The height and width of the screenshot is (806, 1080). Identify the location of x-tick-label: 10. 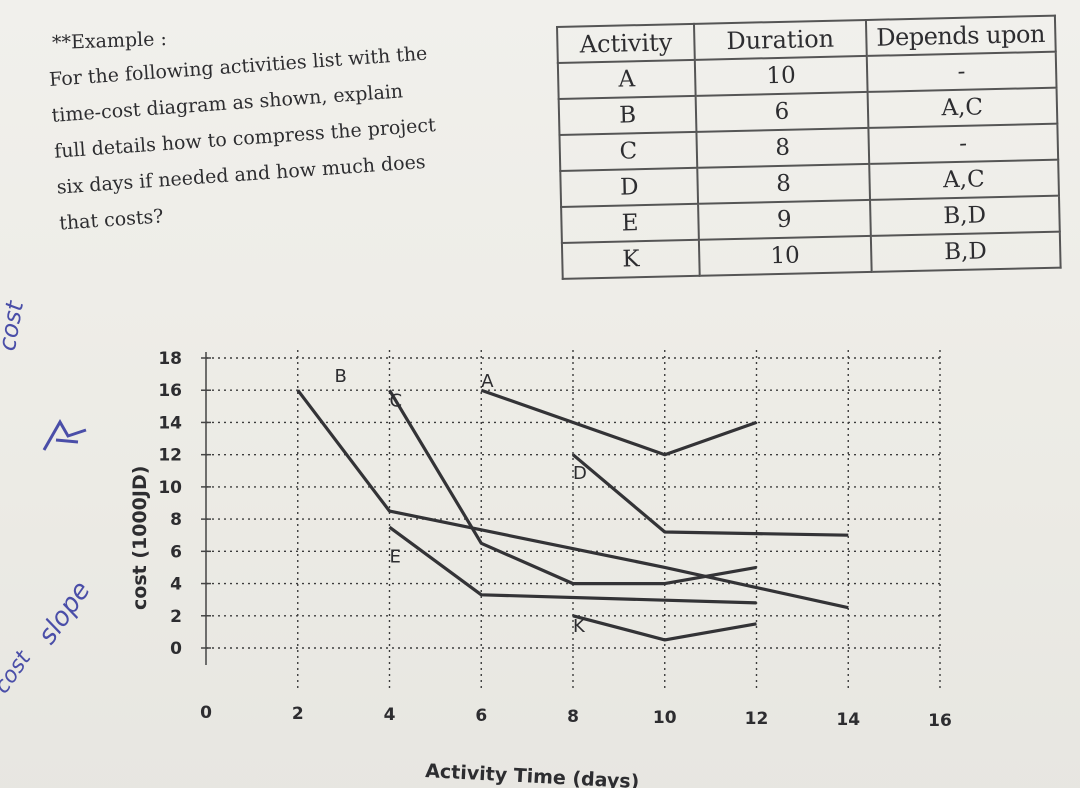
(665, 718).